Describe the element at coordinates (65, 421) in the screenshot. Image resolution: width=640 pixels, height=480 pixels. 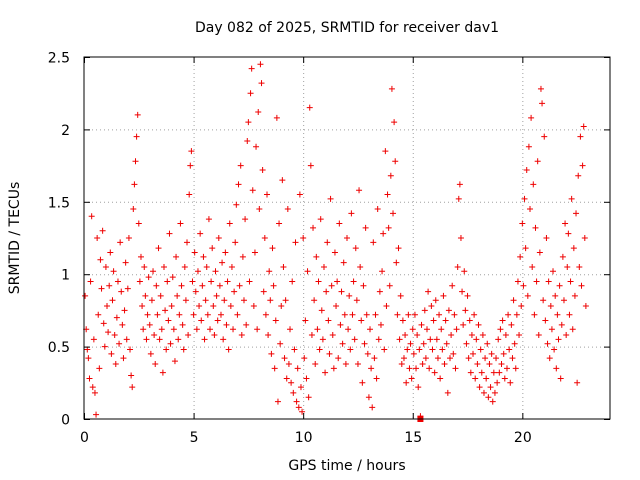
I see `y-tick-label: 0` at that location.